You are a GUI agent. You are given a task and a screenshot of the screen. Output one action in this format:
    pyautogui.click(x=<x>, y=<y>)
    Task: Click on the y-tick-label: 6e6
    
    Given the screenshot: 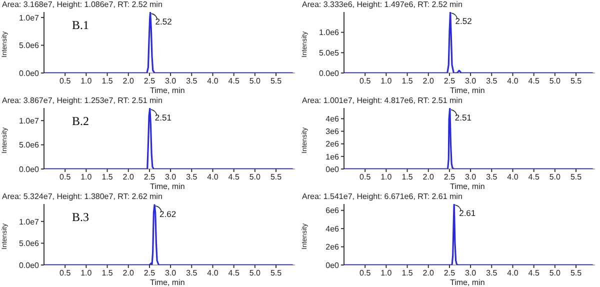 What is the action you would take?
    pyautogui.click(x=333, y=211)
    